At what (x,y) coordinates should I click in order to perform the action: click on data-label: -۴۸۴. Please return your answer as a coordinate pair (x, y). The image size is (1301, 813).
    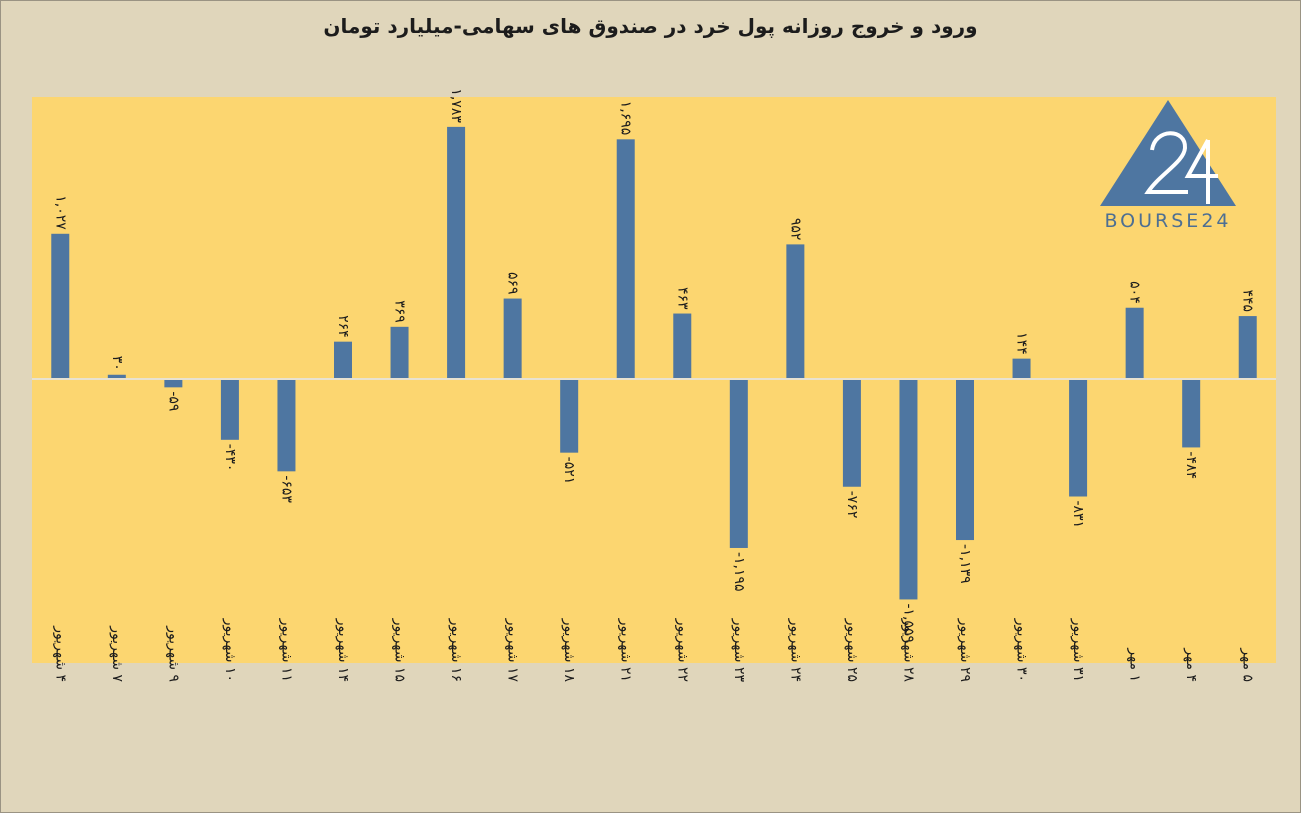
    Looking at the image, I should click on (1191, 465).